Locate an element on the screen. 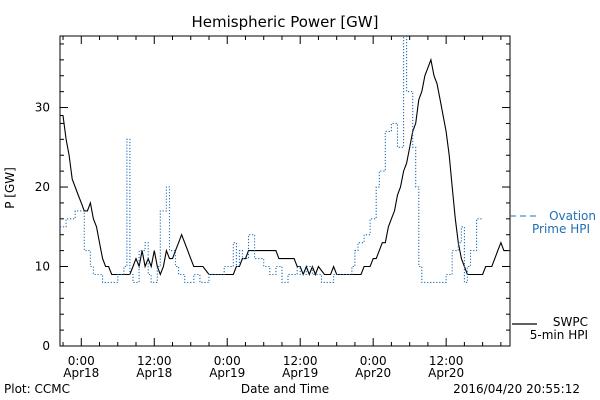 The width and height of the screenshot is (600, 400). timestamp: 2016/04/20 20:55:12 is located at coordinates (516, 389).